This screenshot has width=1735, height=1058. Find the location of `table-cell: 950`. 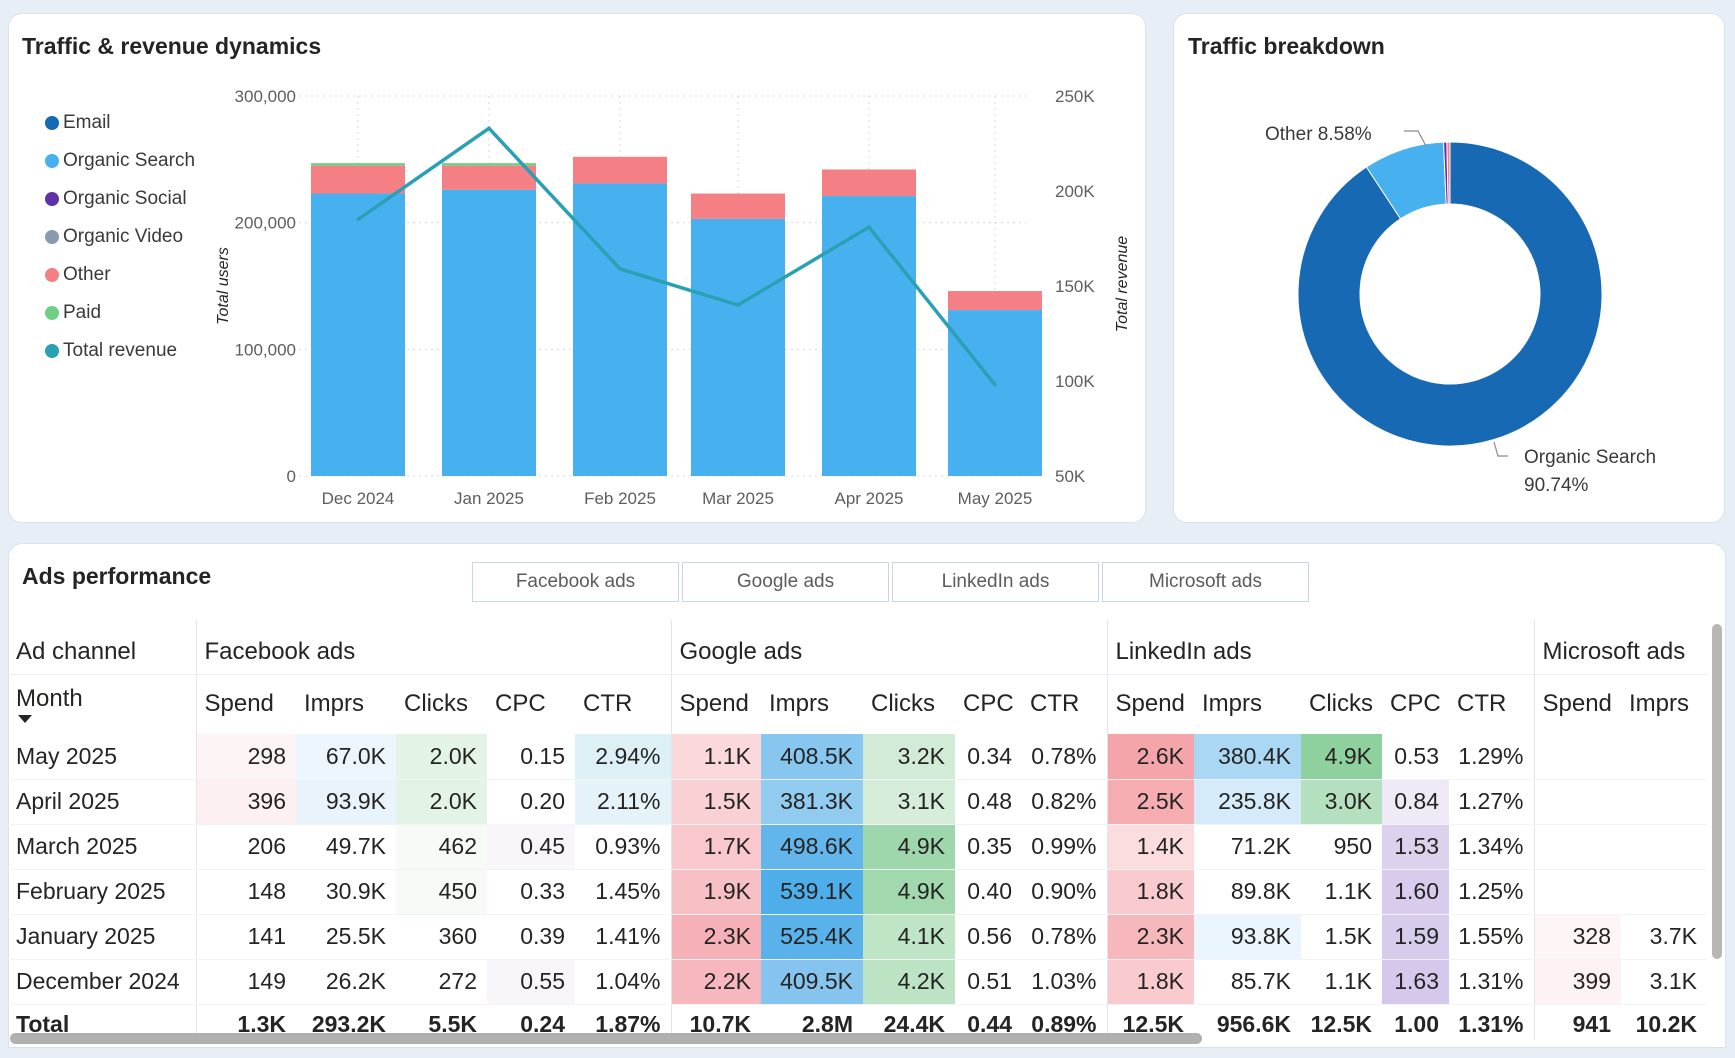

table-cell: 950 is located at coordinates (1341, 847).